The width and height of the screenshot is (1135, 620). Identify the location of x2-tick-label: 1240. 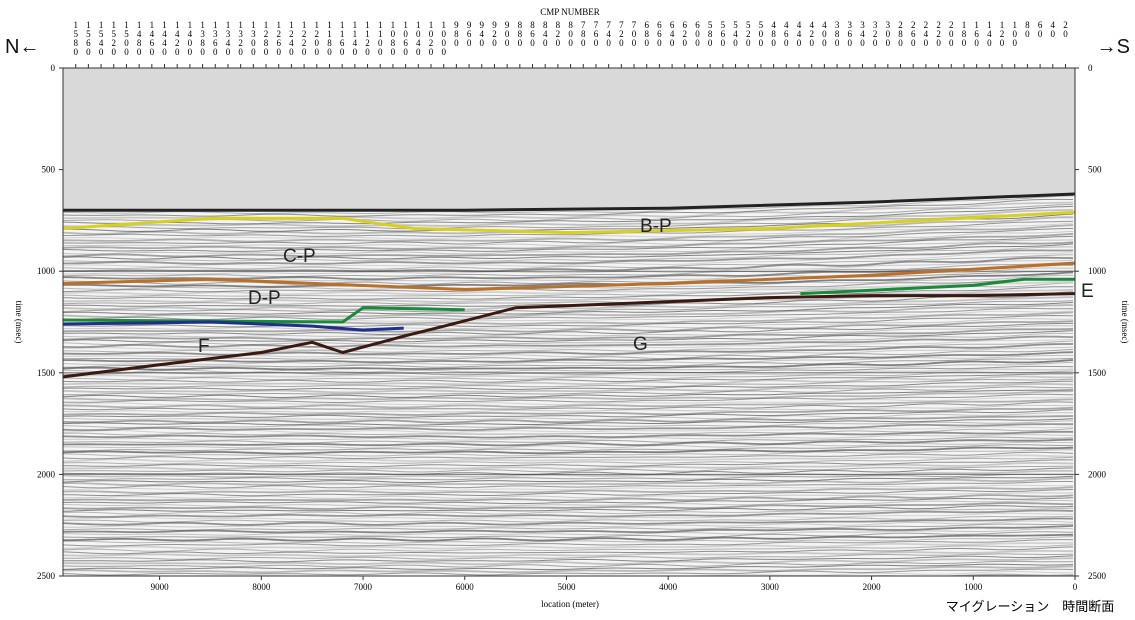
(291, 38).